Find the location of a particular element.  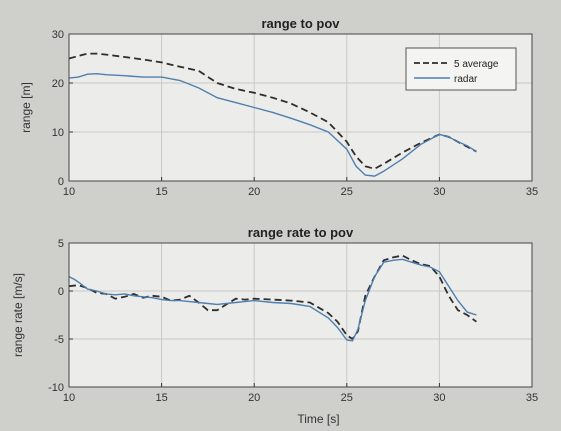

chart1-ytick-label: 30 is located at coordinates (58, 35).